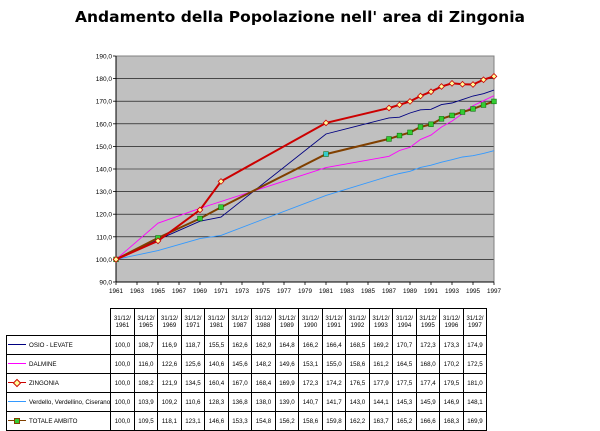 The width and height of the screenshot is (600, 431). What do you see at coordinates (193, 421) in the screenshot?
I see `table-cell: 123,1` at bounding box center [193, 421].